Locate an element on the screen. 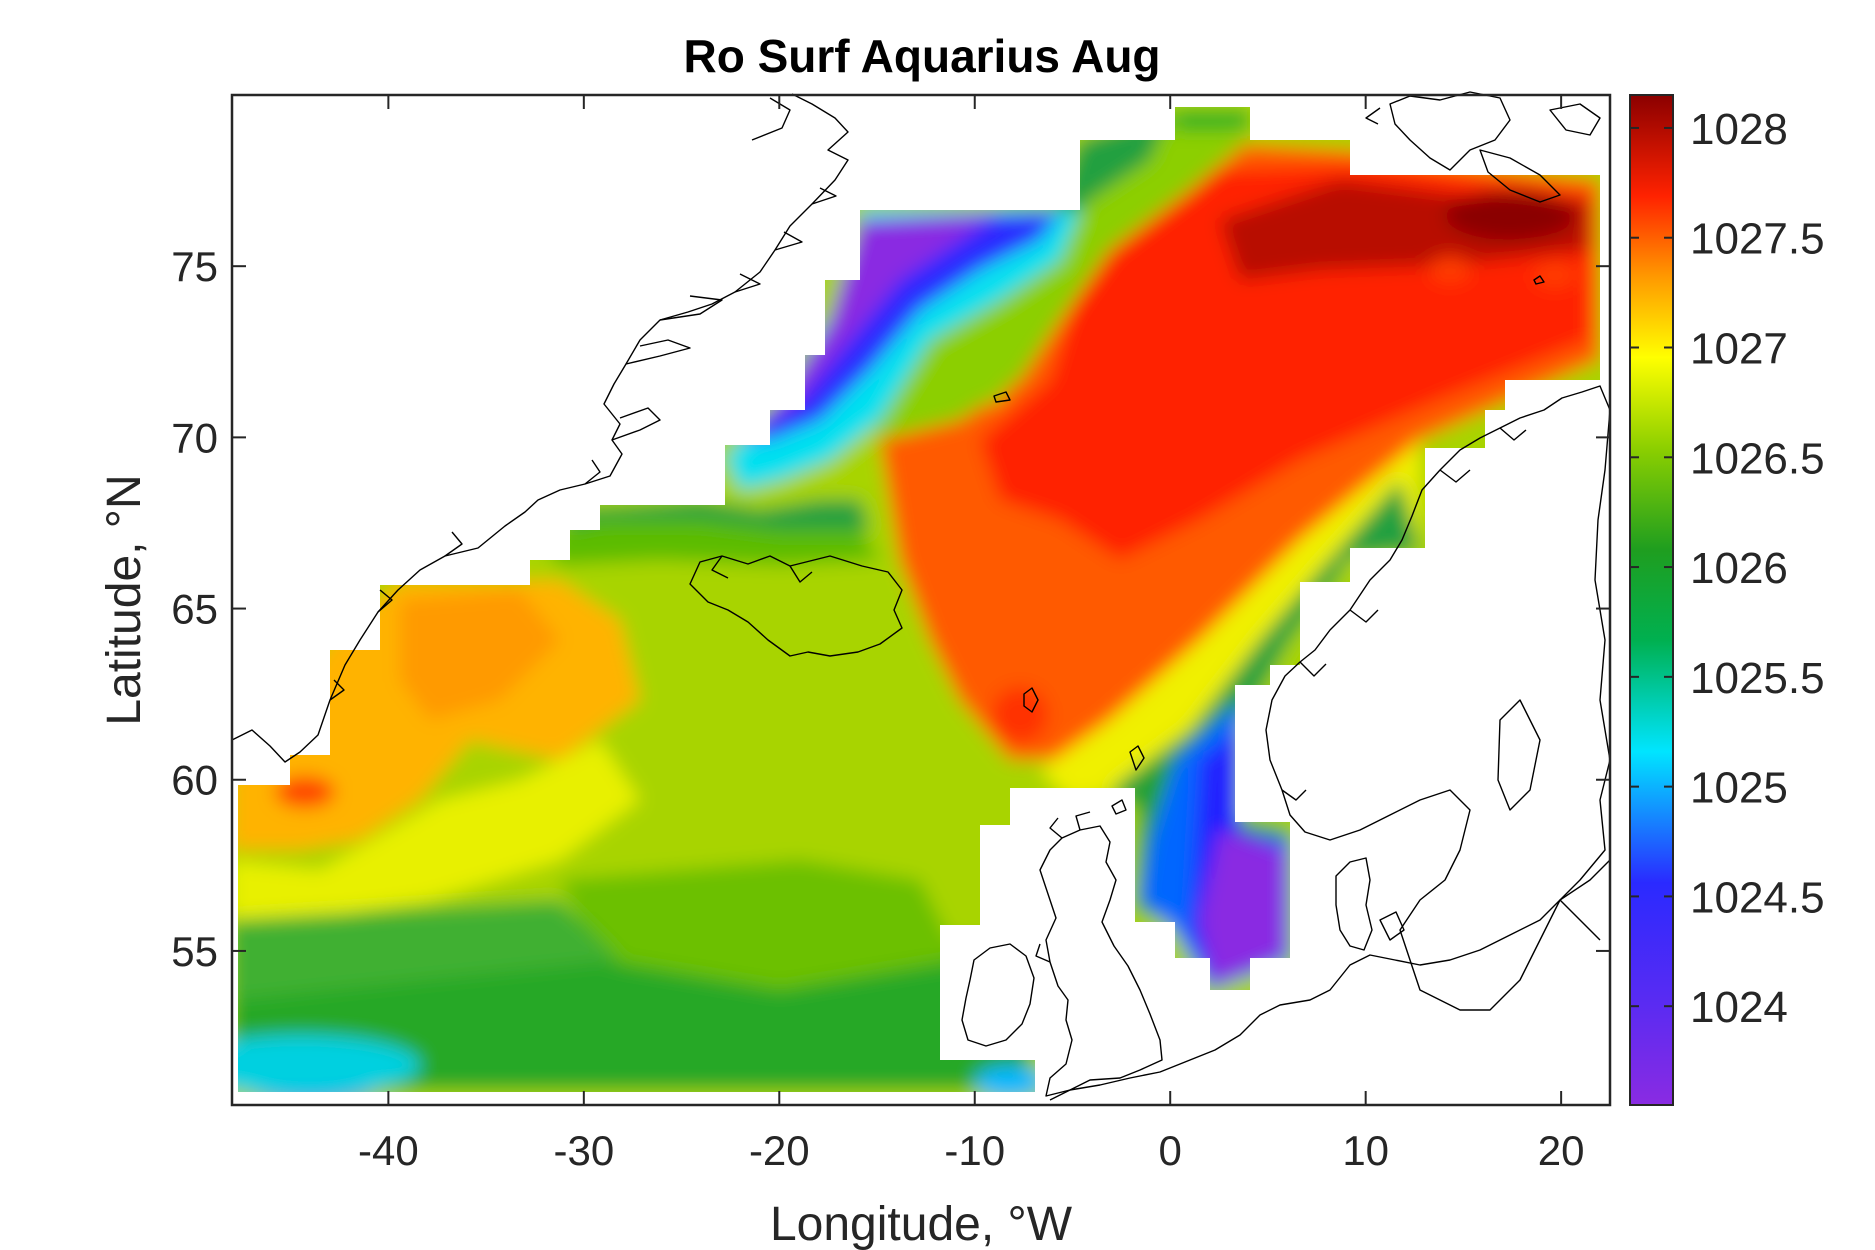  x-axis-label: Longitude, °W is located at coordinates (921, 1224).